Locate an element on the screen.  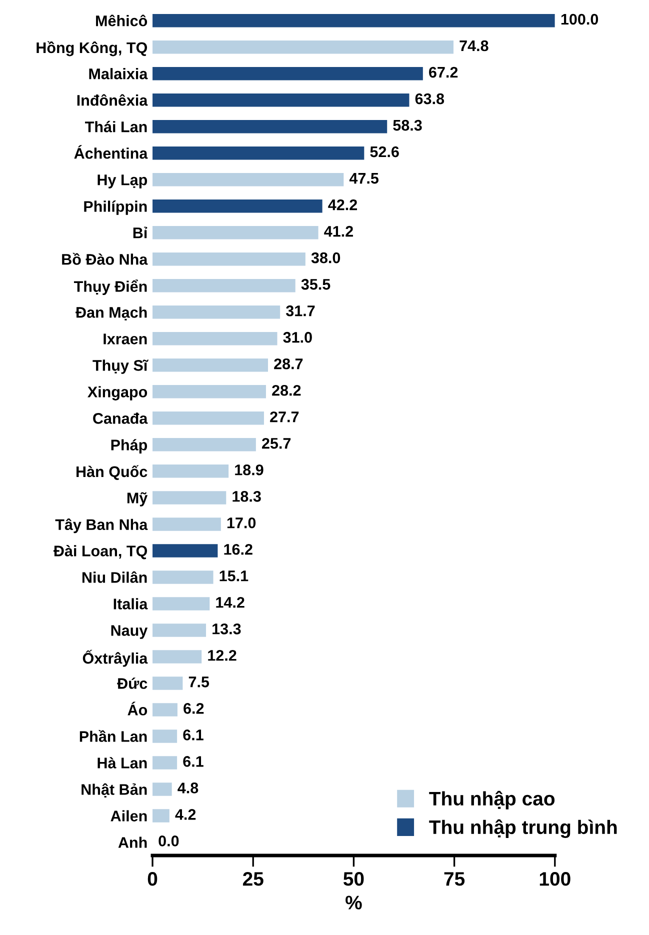
y-tick-label: Ixraen is located at coordinates (125, 339).